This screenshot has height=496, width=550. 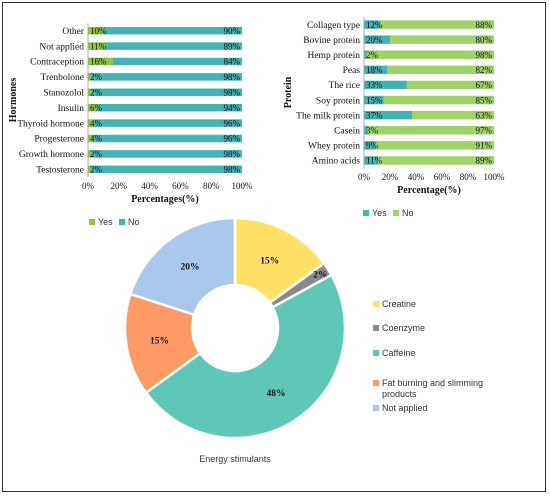 What do you see at coordinates (71, 109) in the screenshot?
I see `category-label: Insulin` at bounding box center [71, 109].